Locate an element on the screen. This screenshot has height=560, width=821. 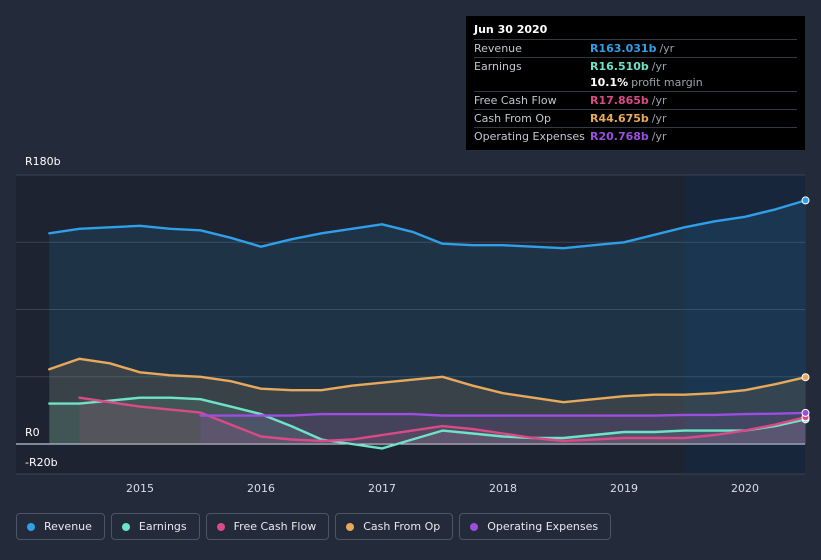
tooltip-value: R44.675b is located at coordinates (619, 119).